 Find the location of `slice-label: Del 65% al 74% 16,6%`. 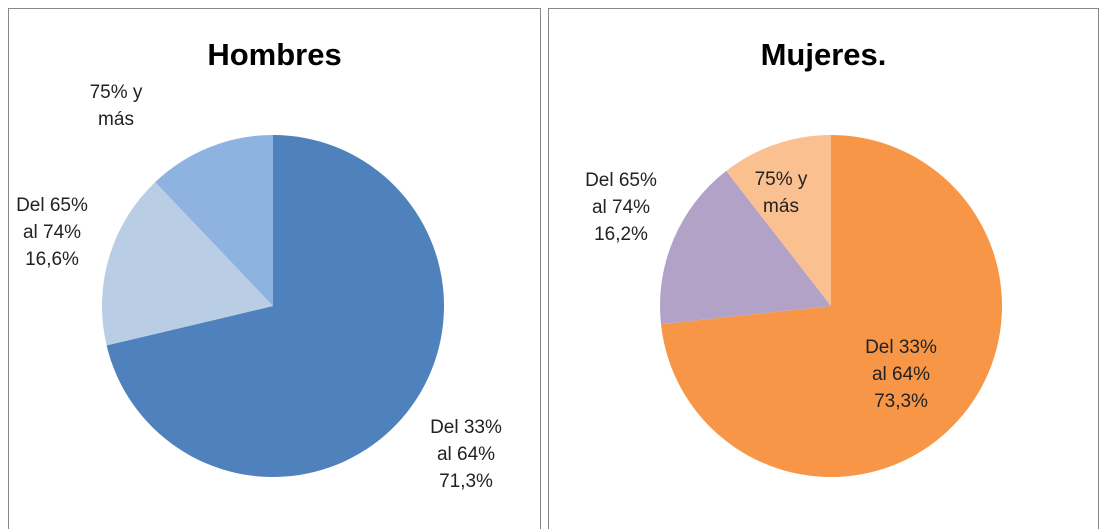

slice-label: Del 65% al 74% 16,6% is located at coordinates (52, 232).